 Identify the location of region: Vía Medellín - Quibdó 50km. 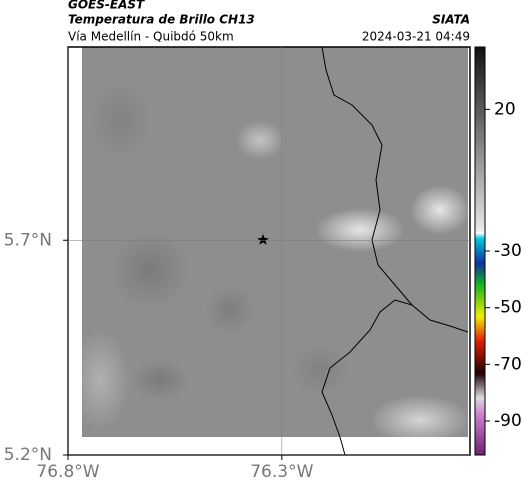
(151, 37).